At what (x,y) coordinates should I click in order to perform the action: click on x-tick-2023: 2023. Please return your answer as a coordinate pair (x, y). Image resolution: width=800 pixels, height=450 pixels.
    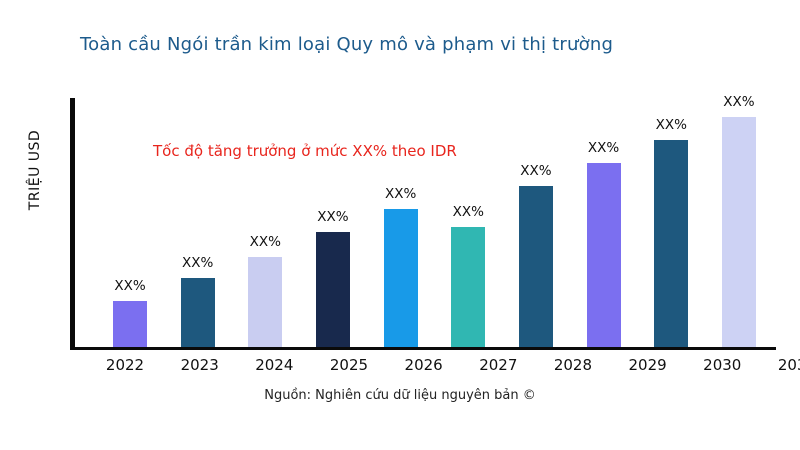
    Looking at the image, I should click on (199, 365).